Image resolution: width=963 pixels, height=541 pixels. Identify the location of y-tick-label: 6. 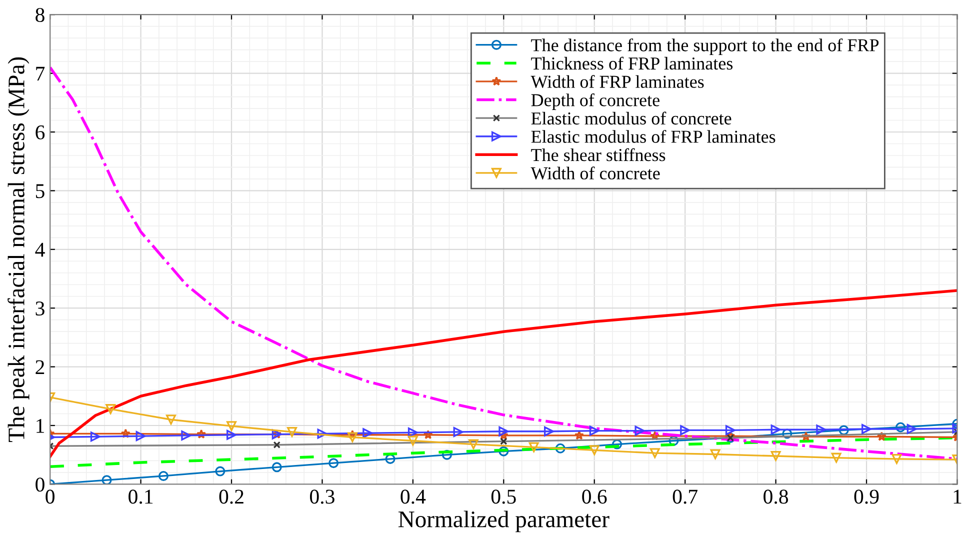
(40, 132).